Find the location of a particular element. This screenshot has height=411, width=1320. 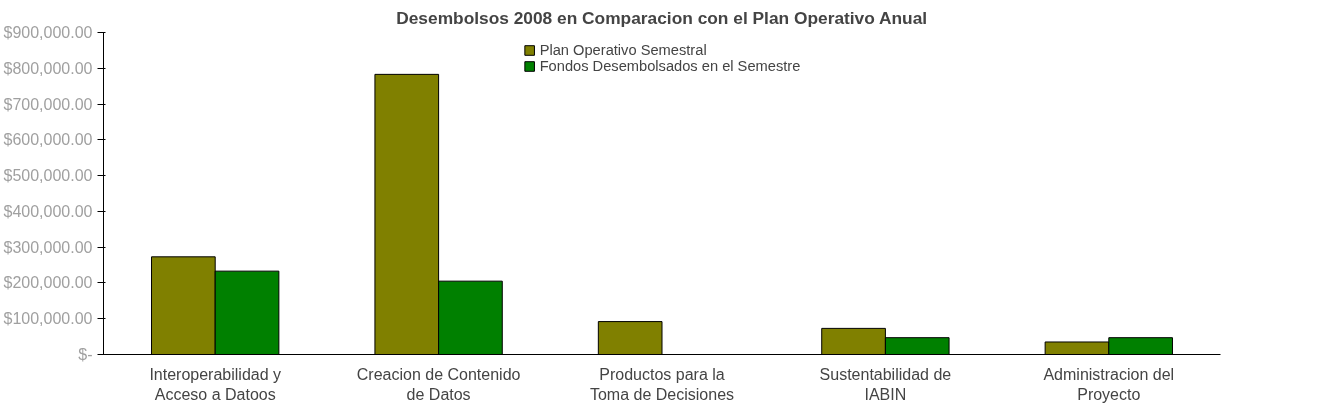

legend-label: Plan Operativo Semestral is located at coordinates (623, 50).